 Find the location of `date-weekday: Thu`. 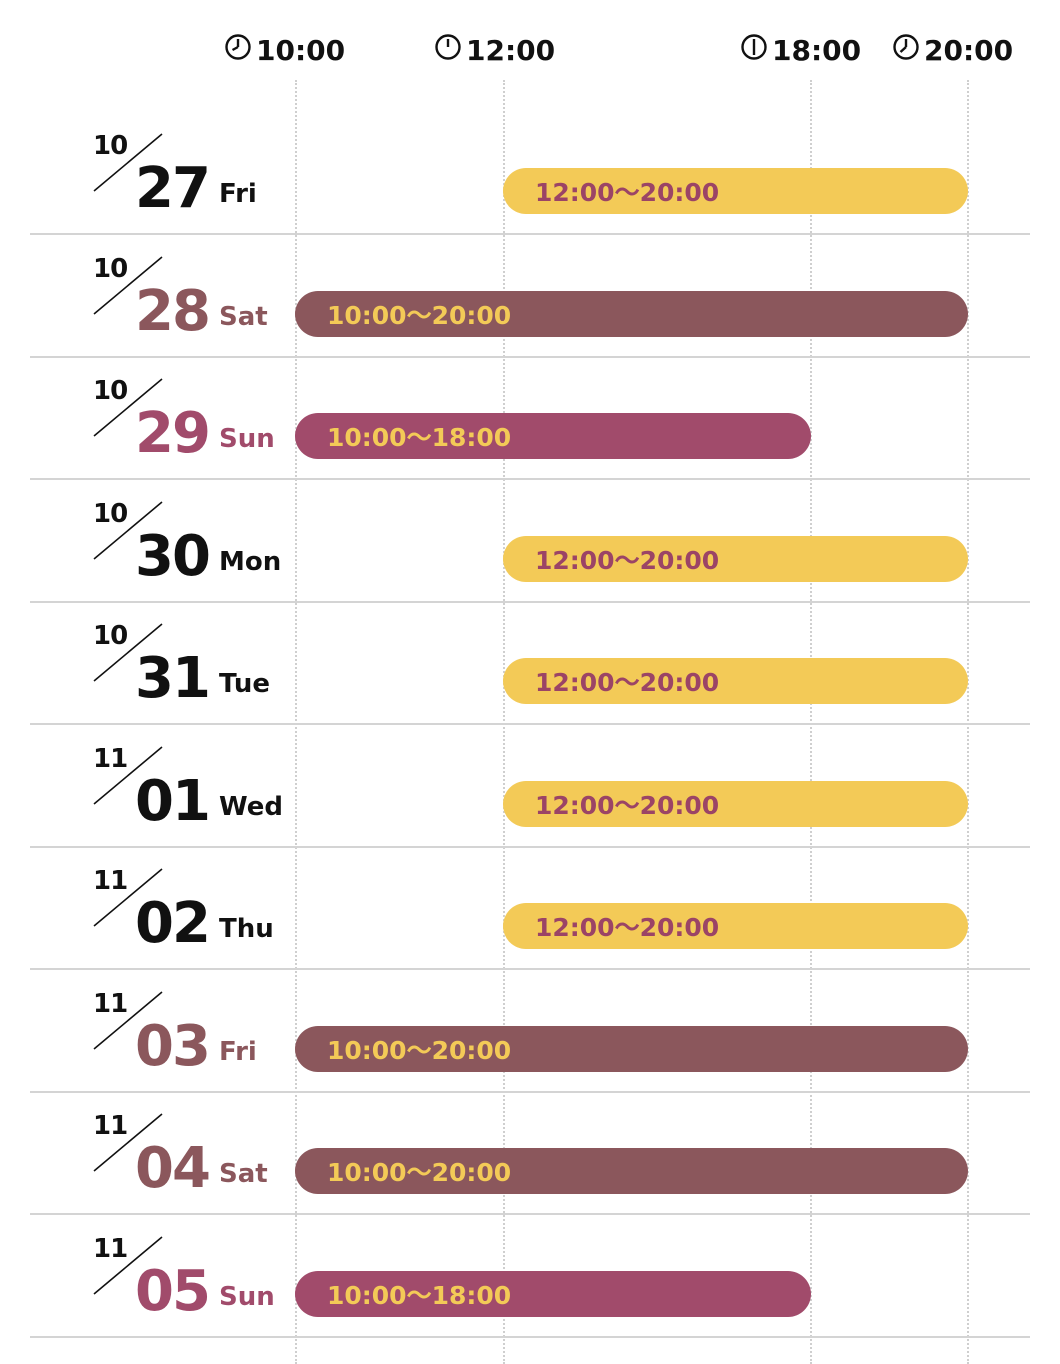

date-weekday: Thu is located at coordinates (246, 929).